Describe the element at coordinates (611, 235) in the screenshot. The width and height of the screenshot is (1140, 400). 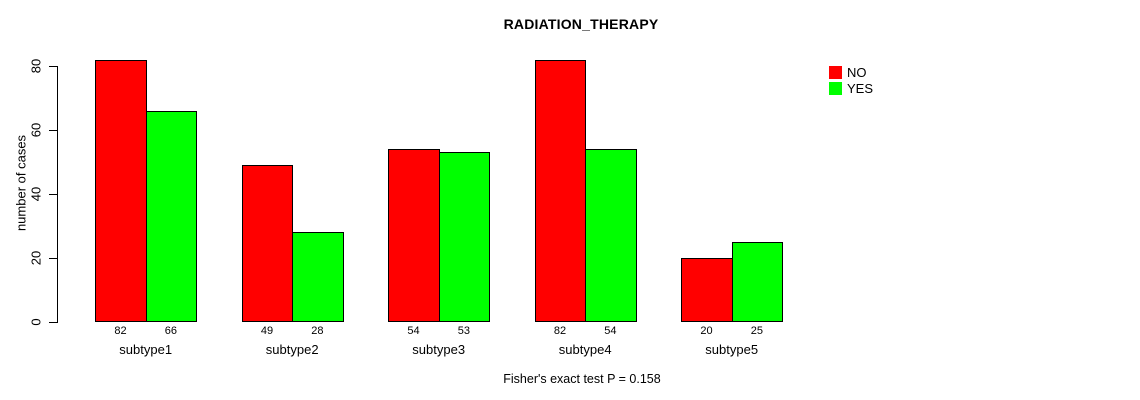
I see `bar-yes-subtype4` at that location.